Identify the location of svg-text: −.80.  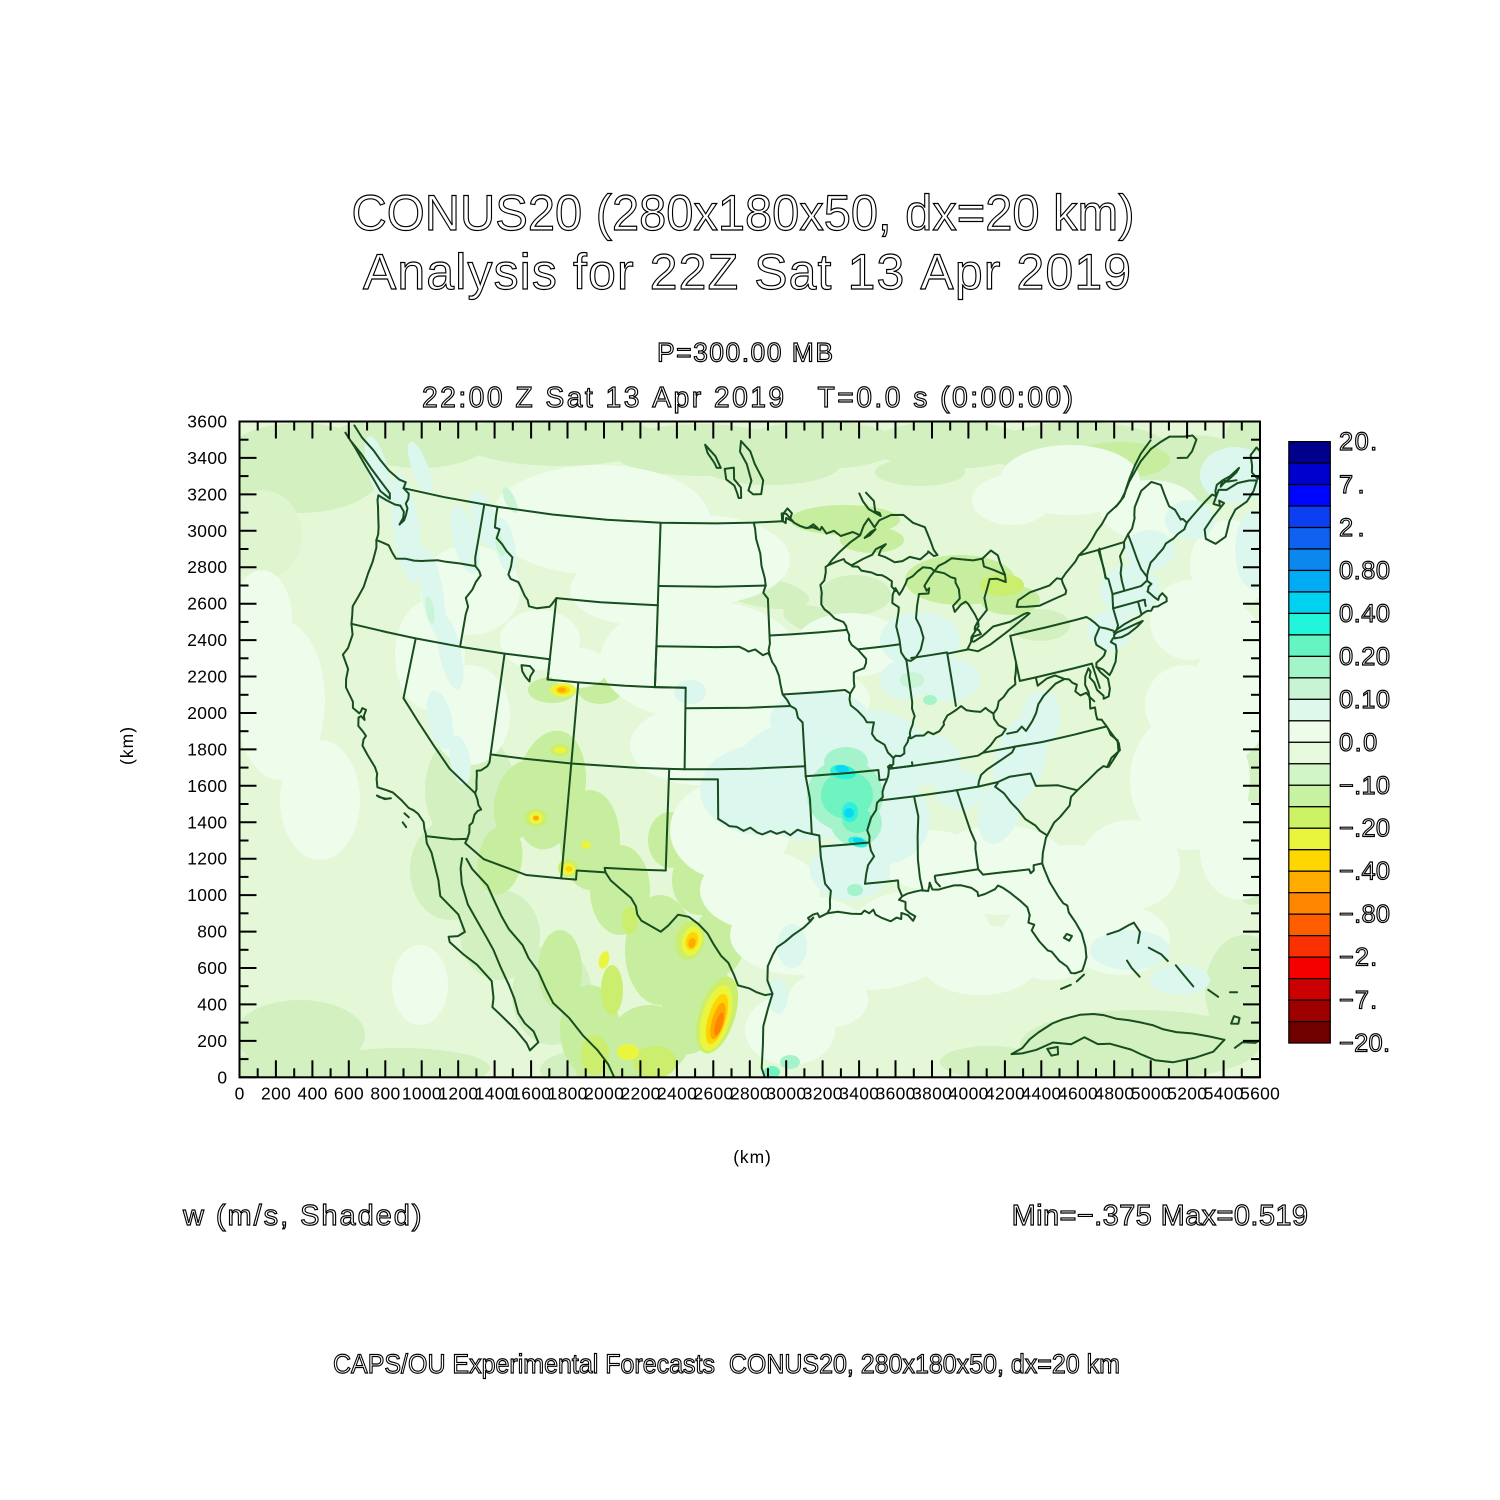
(1364, 915).